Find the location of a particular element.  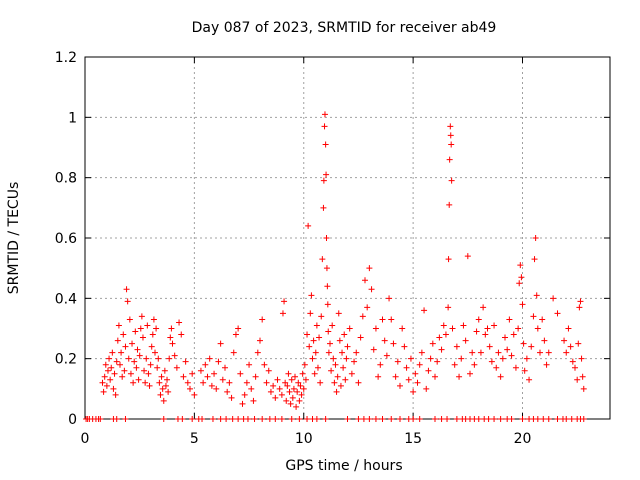

y-tick-label: 0.2 is located at coordinates (66, 360).